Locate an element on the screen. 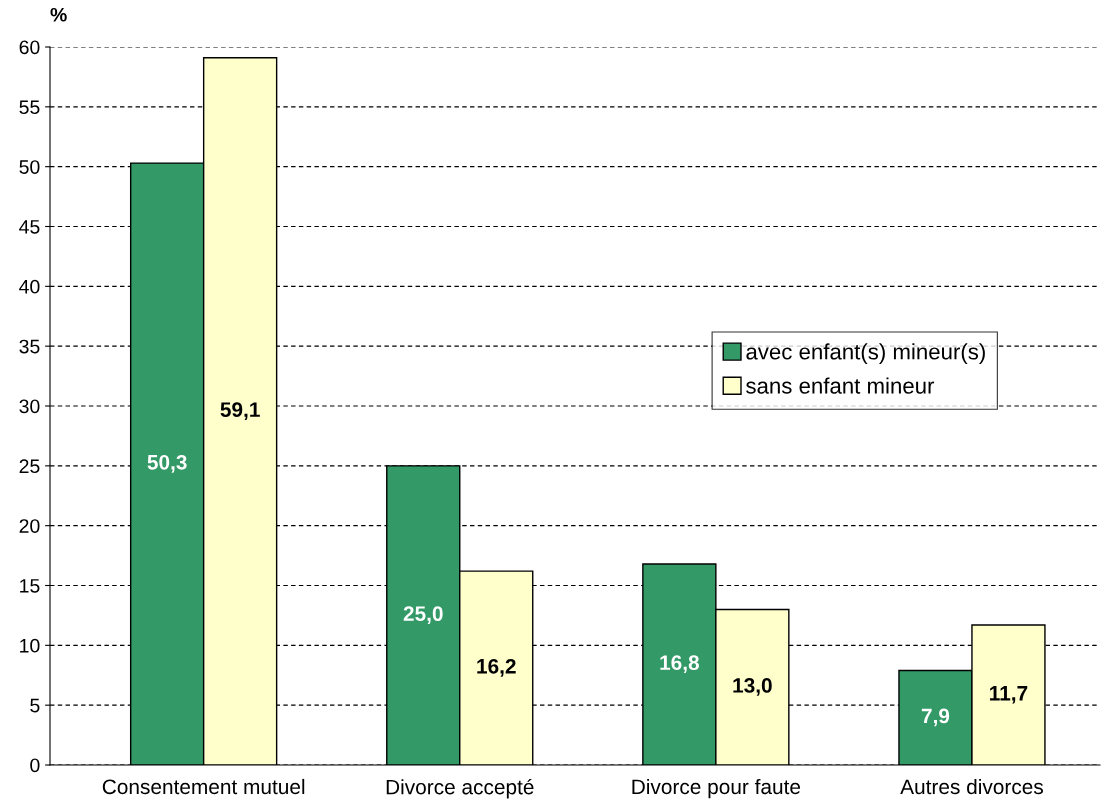 The width and height of the screenshot is (1110, 812). y-axis-title: % is located at coordinates (58, 14).